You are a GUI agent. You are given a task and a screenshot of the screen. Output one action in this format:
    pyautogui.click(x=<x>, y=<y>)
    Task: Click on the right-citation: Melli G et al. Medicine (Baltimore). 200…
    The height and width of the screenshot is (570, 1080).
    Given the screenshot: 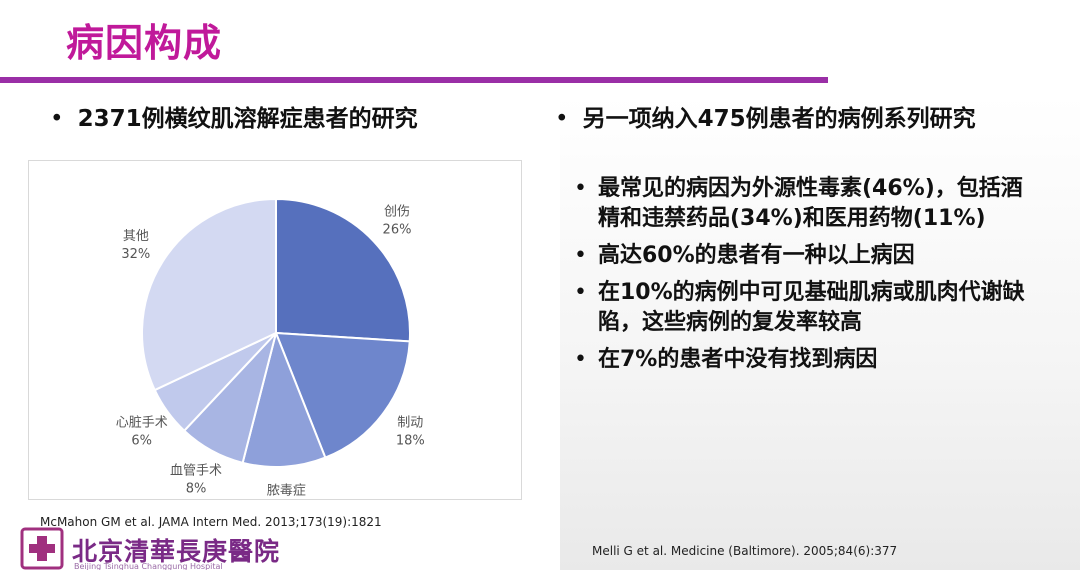 What is the action you would take?
    pyautogui.click(x=745, y=551)
    